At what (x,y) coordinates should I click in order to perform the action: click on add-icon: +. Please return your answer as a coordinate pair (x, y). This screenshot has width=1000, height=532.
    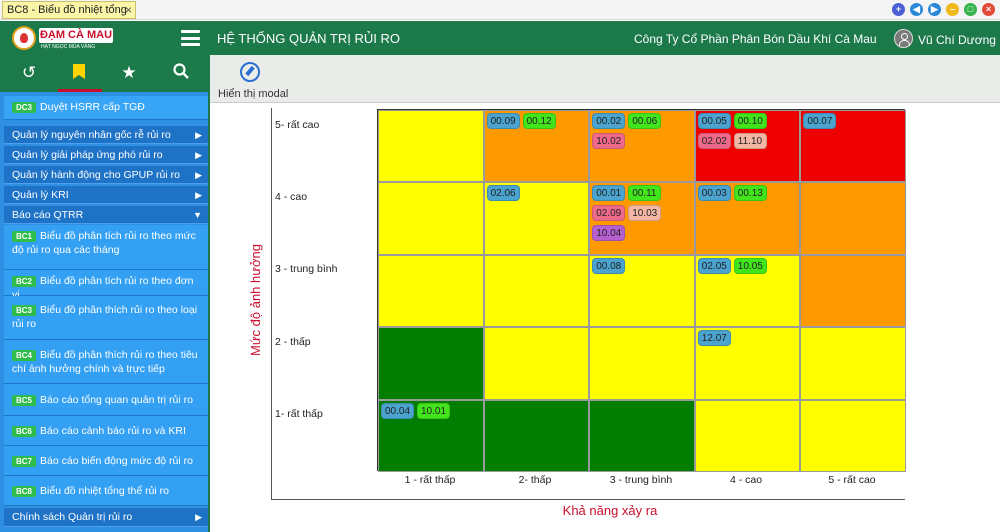
    Looking at the image, I should click on (898, 9).